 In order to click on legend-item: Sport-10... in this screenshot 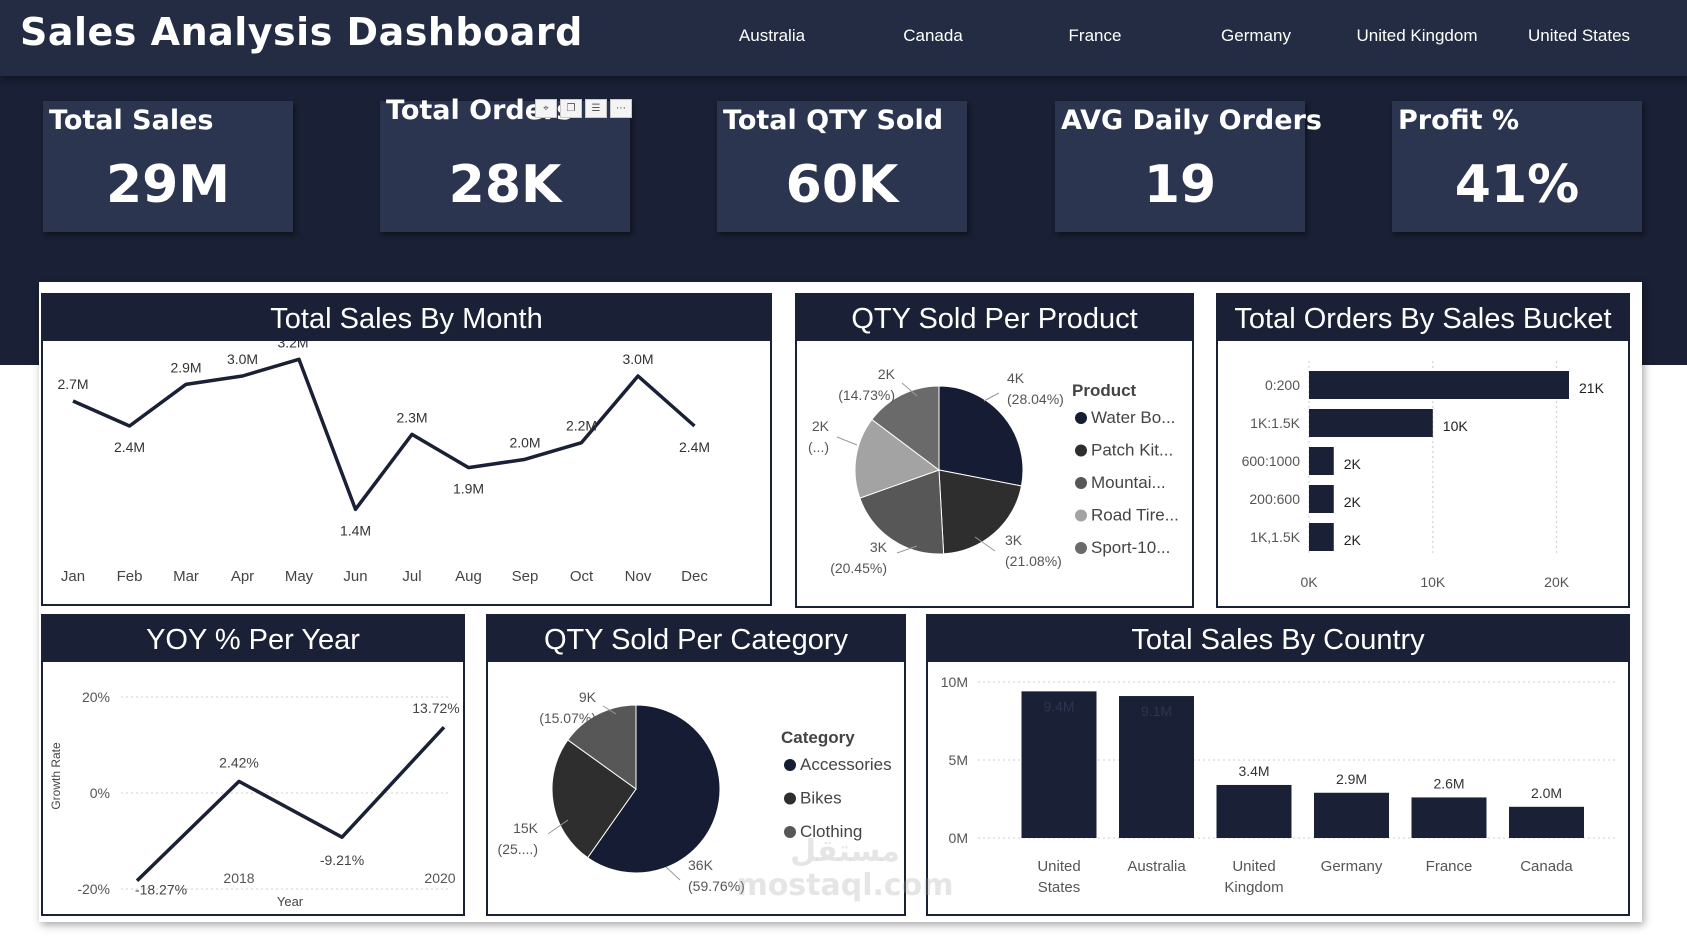, I will do `click(1130, 547)`.